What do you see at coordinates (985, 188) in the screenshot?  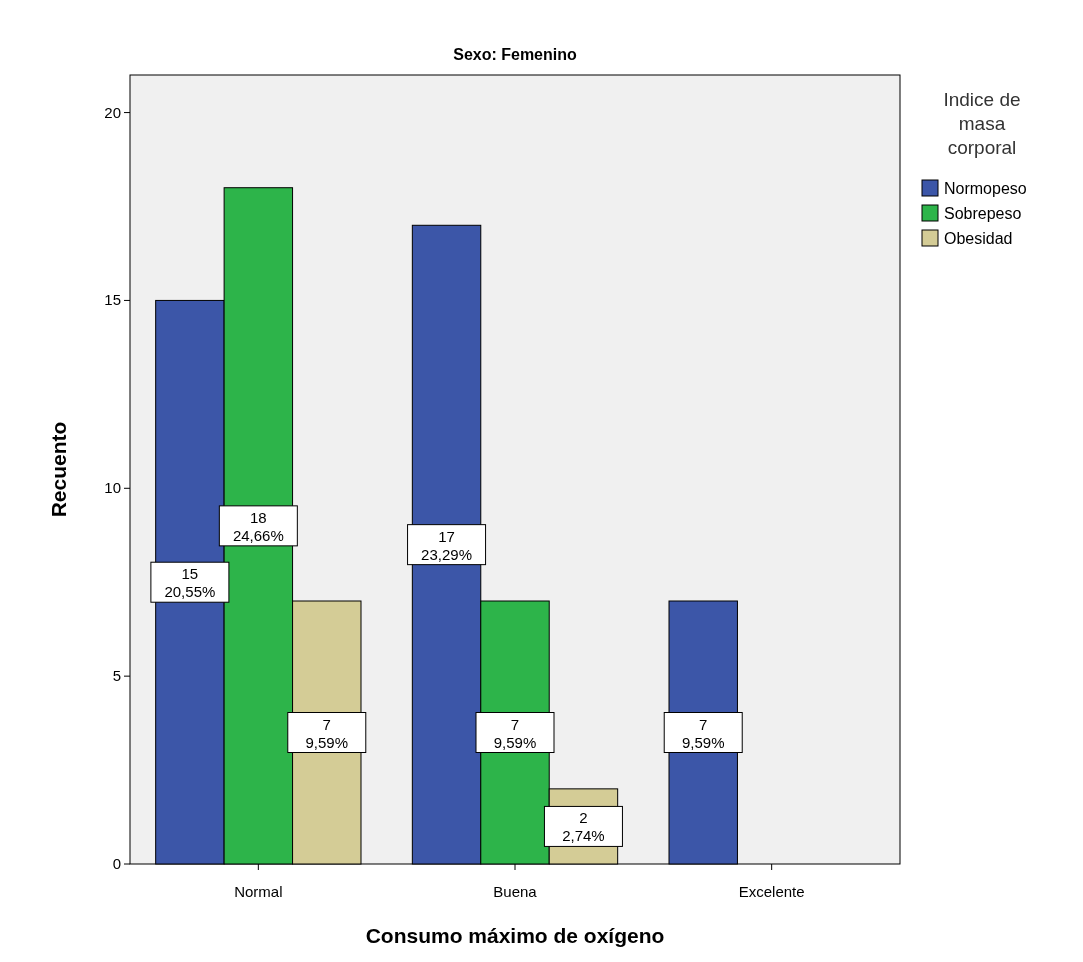 I see `legend-label: Normopeso` at bounding box center [985, 188].